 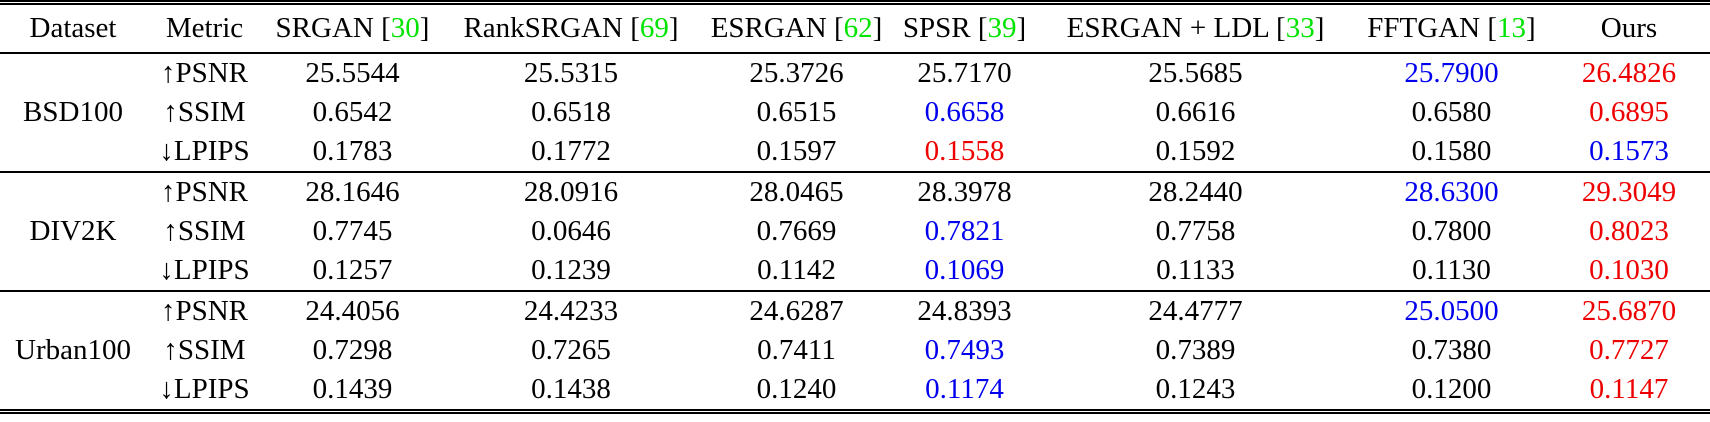 I want to click on value-cell: 0.7758, so click(x=1195, y=231).